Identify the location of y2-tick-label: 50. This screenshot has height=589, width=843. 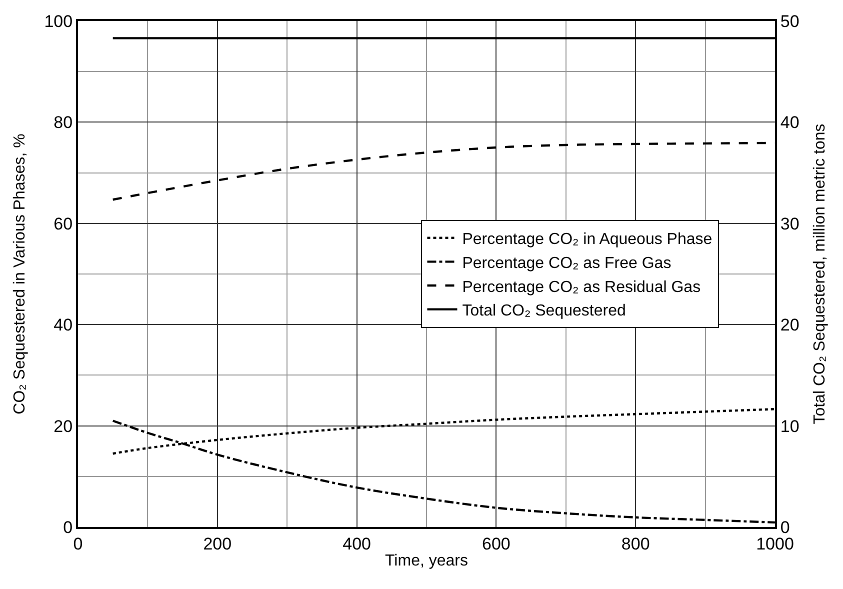
(790, 21).